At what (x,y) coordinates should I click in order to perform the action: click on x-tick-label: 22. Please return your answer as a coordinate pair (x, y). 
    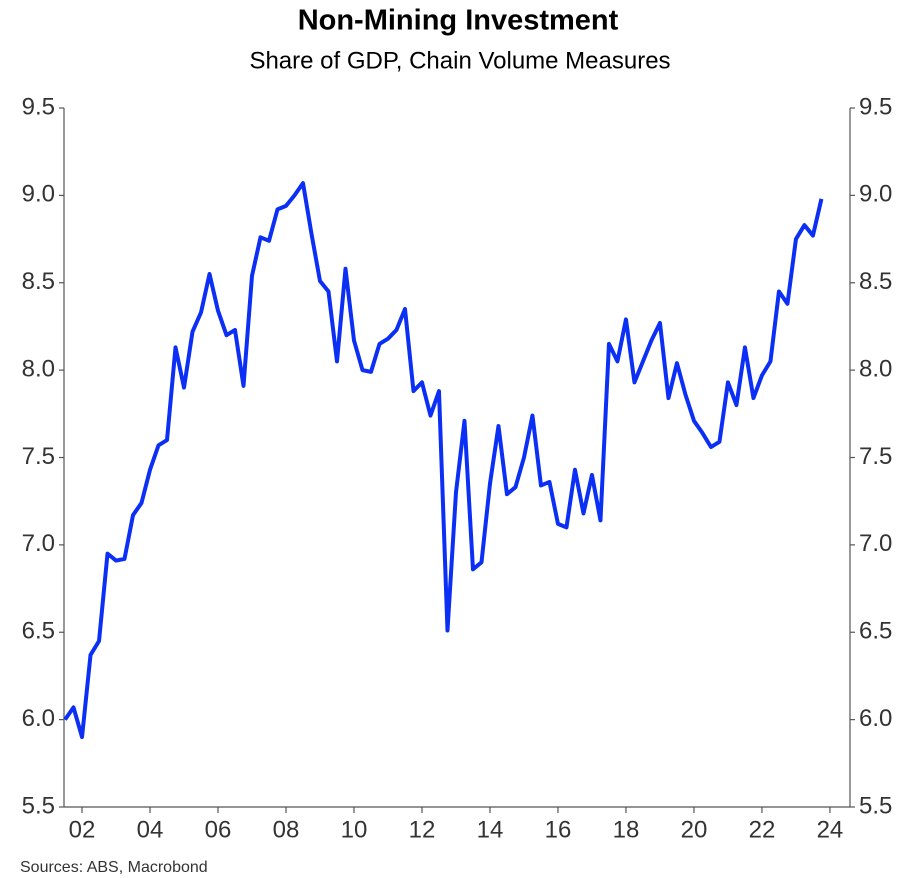
    Looking at the image, I should click on (762, 829).